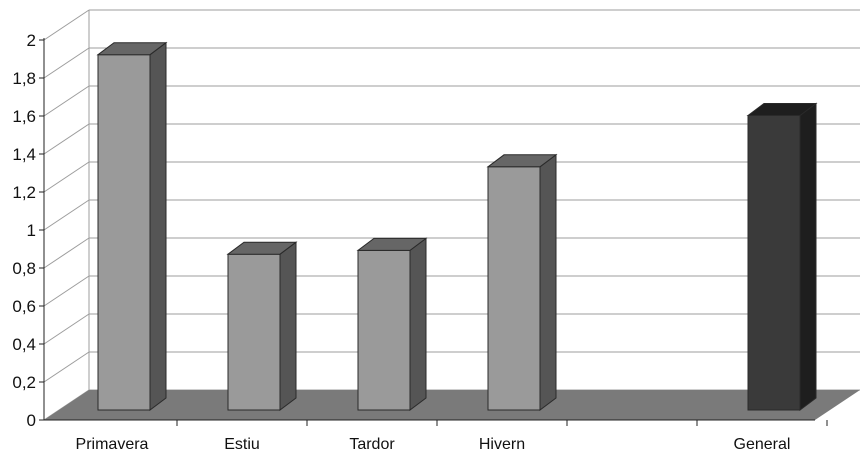 The image size is (863, 456). I want to click on x-category-label: Tardor, so click(372, 444).